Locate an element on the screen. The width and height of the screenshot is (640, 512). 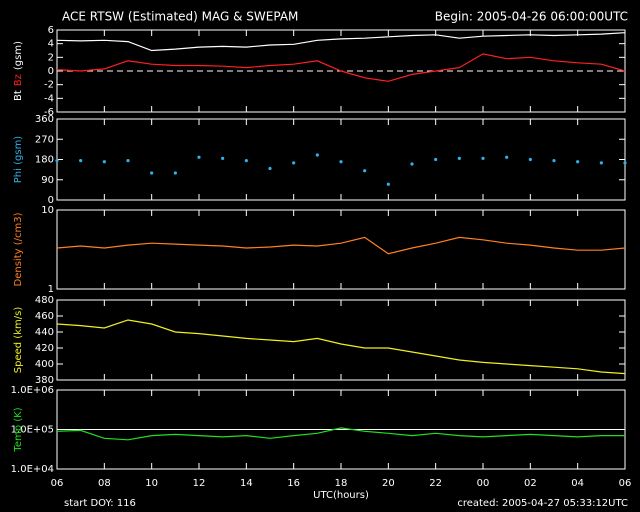
x-tick-label: 00 is located at coordinates (483, 483).